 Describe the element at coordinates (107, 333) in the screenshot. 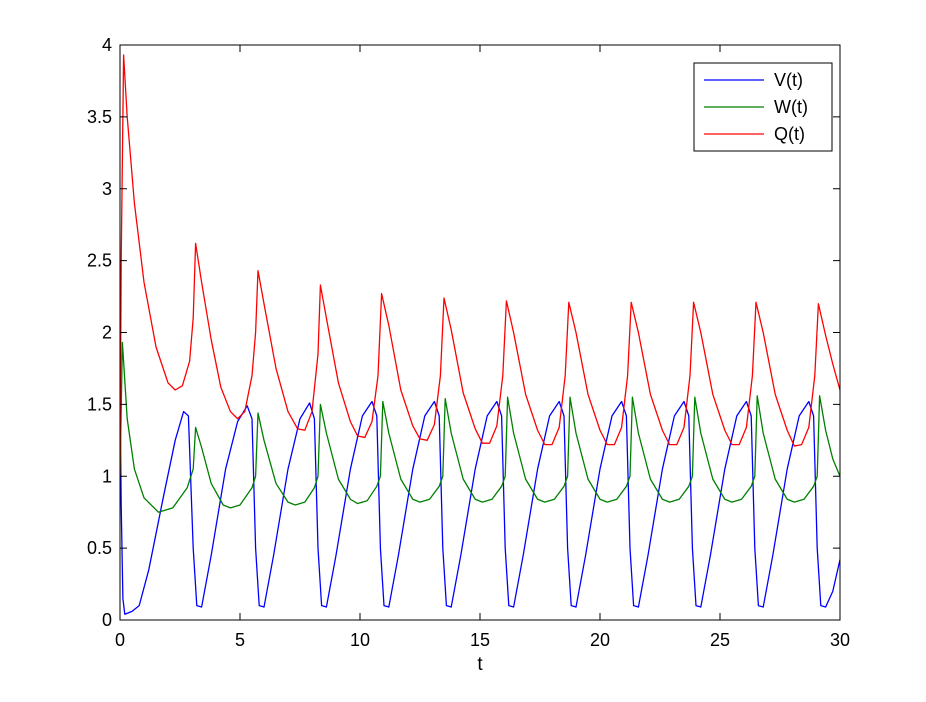

I see `y-tick-label: 2` at that location.